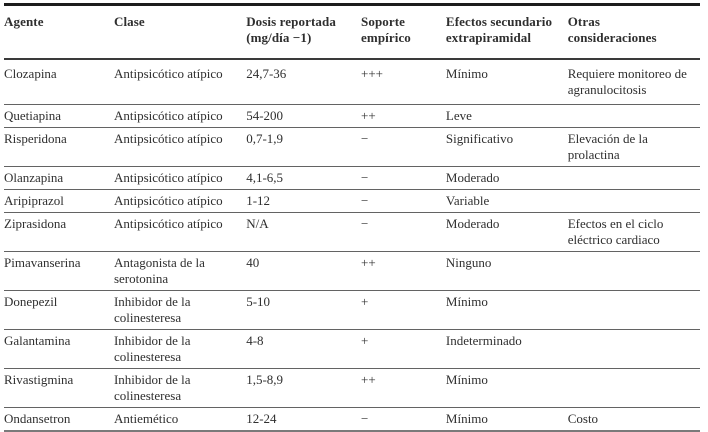 The image size is (708, 432). What do you see at coordinates (304, 310) in the screenshot?
I see `cell-dosis: 5-10` at bounding box center [304, 310].